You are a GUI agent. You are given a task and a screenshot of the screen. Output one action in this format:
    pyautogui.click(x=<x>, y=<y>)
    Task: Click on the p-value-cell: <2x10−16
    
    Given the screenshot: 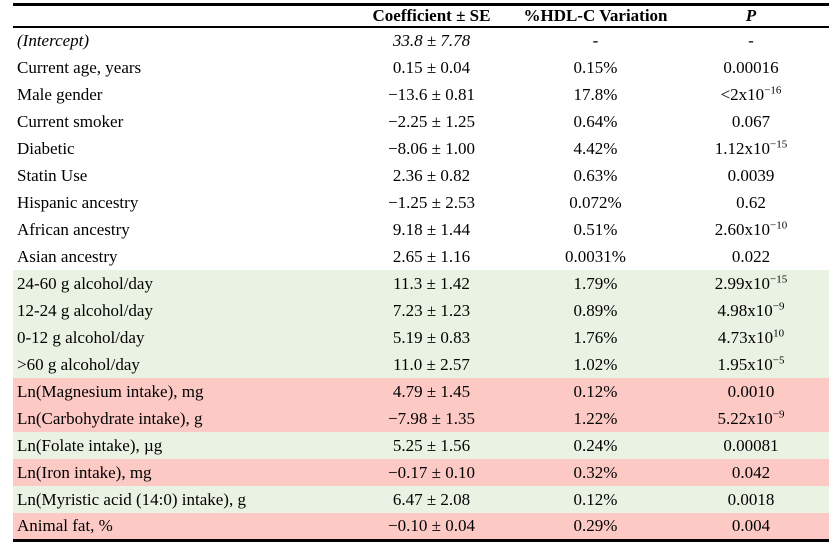 What is the action you would take?
    pyautogui.click(x=751, y=93)
    